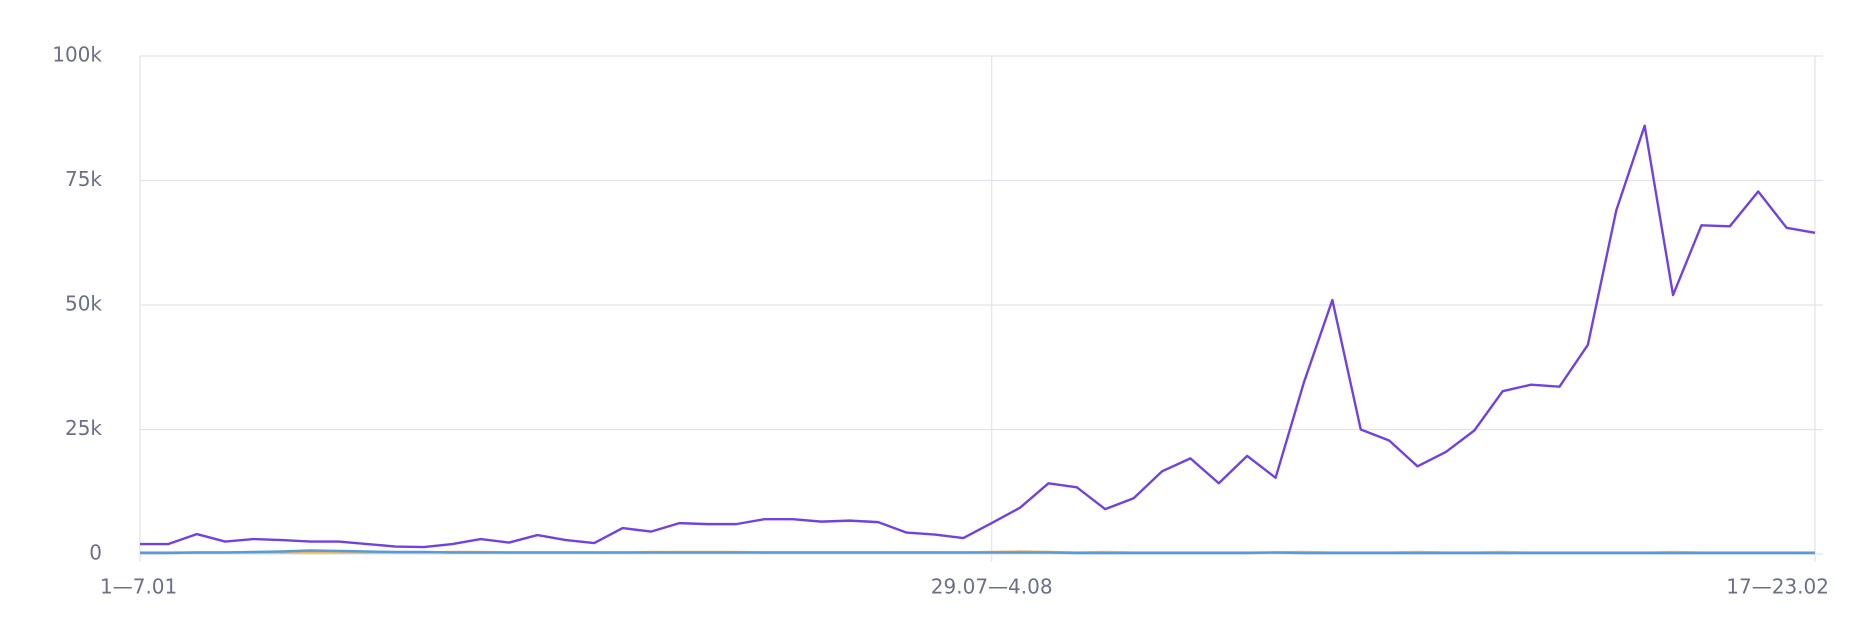 This screenshot has width=1850, height=644. What do you see at coordinates (83, 304) in the screenshot?
I see `y-tick-label: 50k` at bounding box center [83, 304].